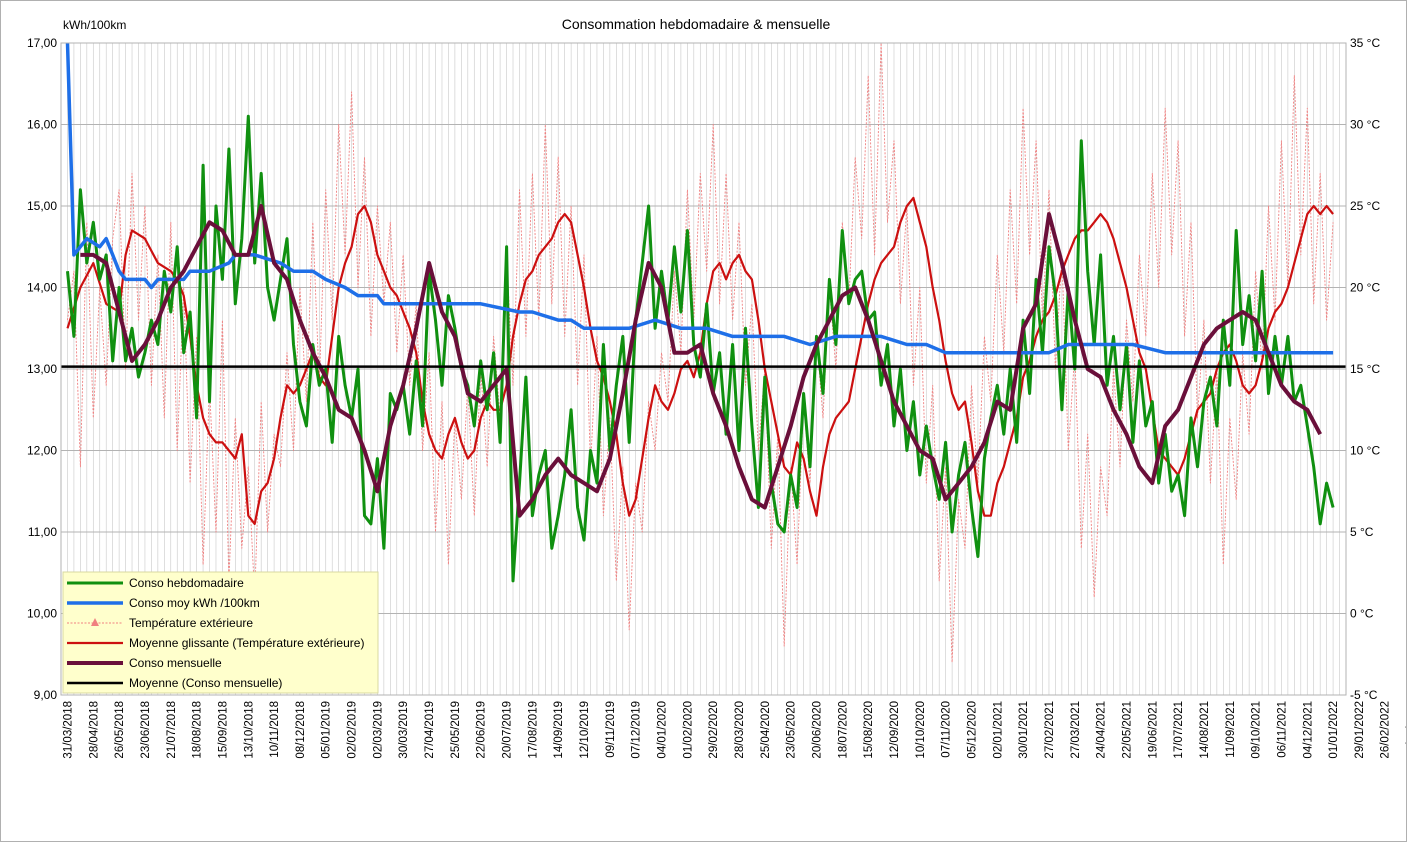 The width and height of the screenshot is (1407, 842). What do you see at coordinates (172, 730) in the screenshot?
I see `x-tick-label: 21/07/2018` at bounding box center [172, 730].